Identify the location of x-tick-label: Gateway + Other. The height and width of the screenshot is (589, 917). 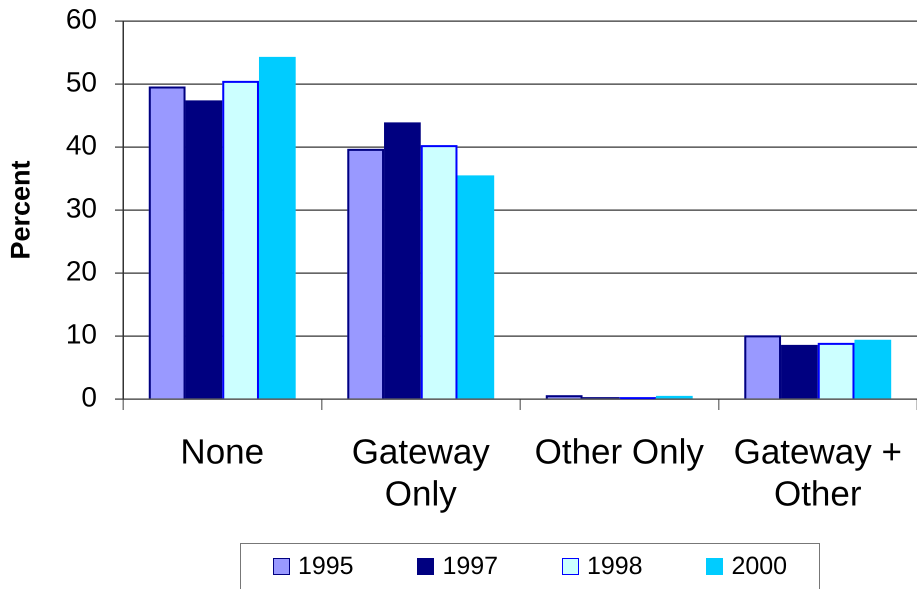
(818, 473).